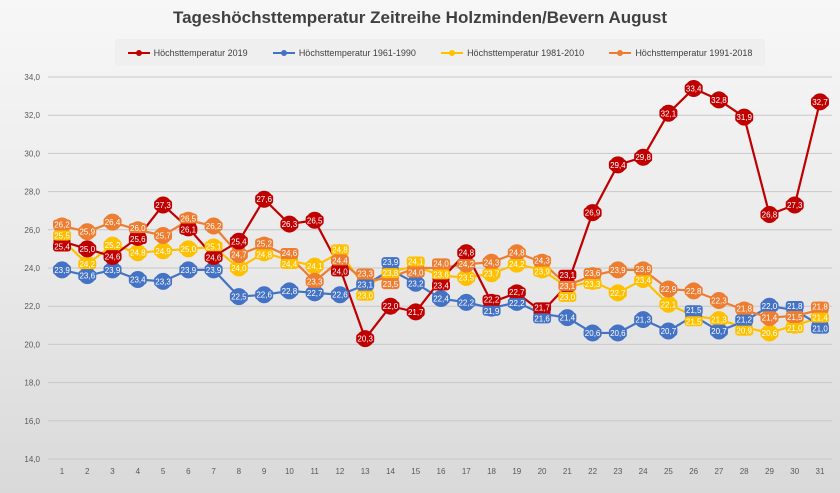 The width and height of the screenshot is (840, 493). What do you see at coordinates (32, 383) in the screenshot?
I see `y-tick-label: 18,0` at bounding box center [32, 383].